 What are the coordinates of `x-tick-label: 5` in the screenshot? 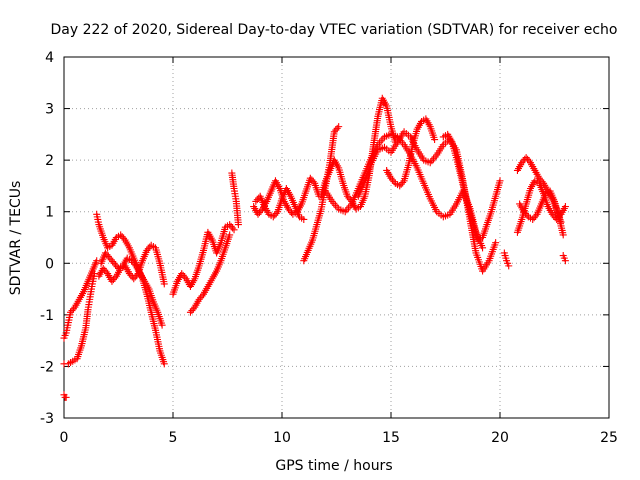 It's located at (173, 438).